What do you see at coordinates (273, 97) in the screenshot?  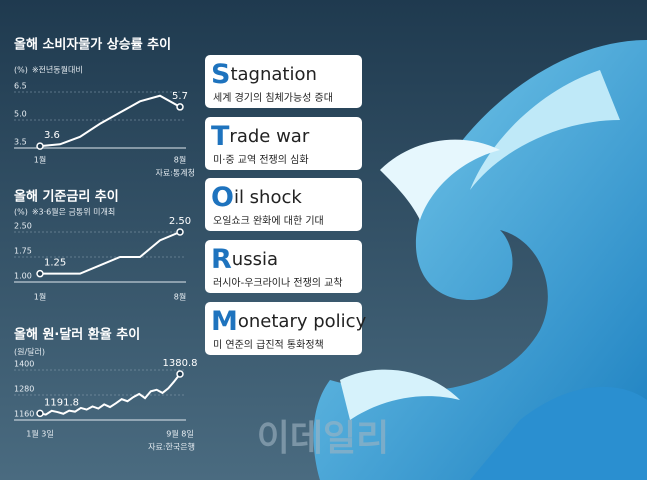 I see `card-desc: 세계 경기의 침체가능성 증대` at bounding box center [273, 97].